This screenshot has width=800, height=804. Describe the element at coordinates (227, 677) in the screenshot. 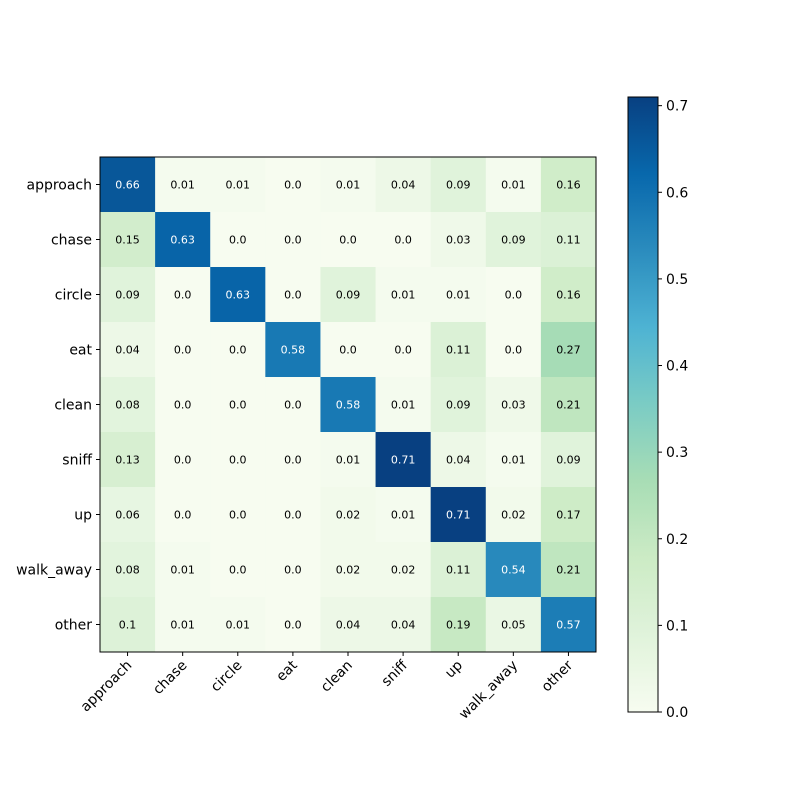

I see `x-tick-label: circle` at that location.